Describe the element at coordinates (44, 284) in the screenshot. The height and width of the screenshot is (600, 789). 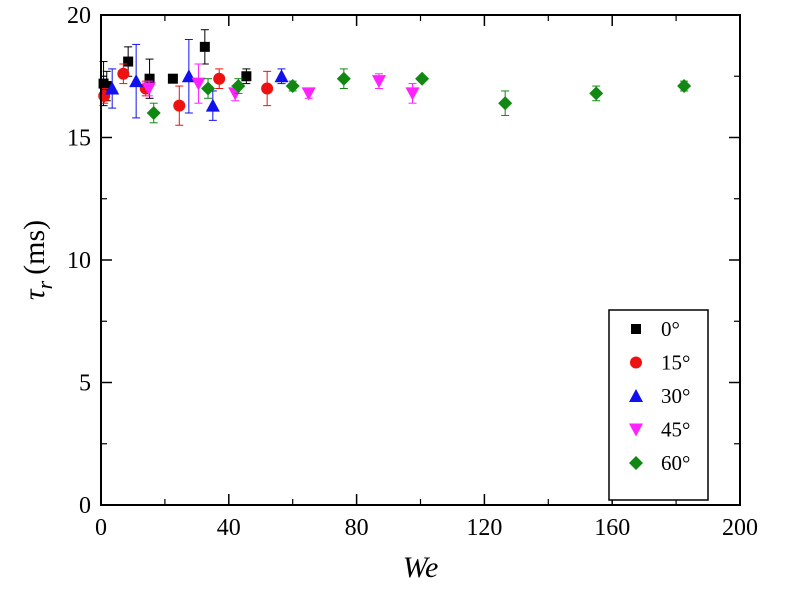
I see `y-axis-subscript: r` at that location.